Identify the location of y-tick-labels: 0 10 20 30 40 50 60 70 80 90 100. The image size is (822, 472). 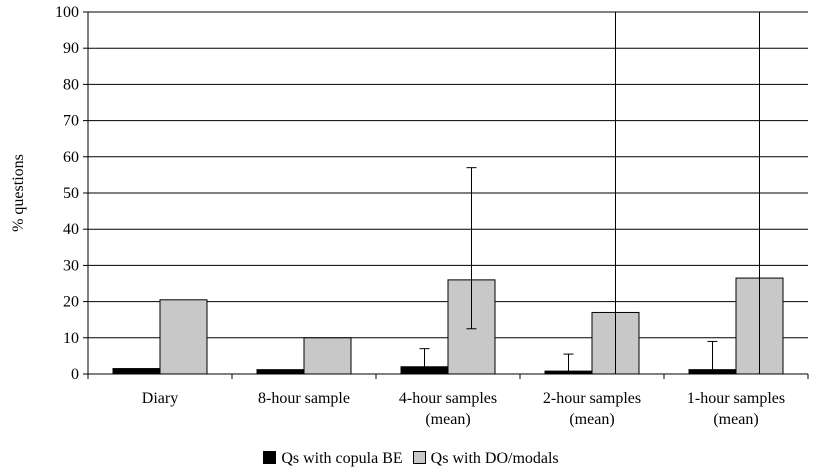
(67, 193).